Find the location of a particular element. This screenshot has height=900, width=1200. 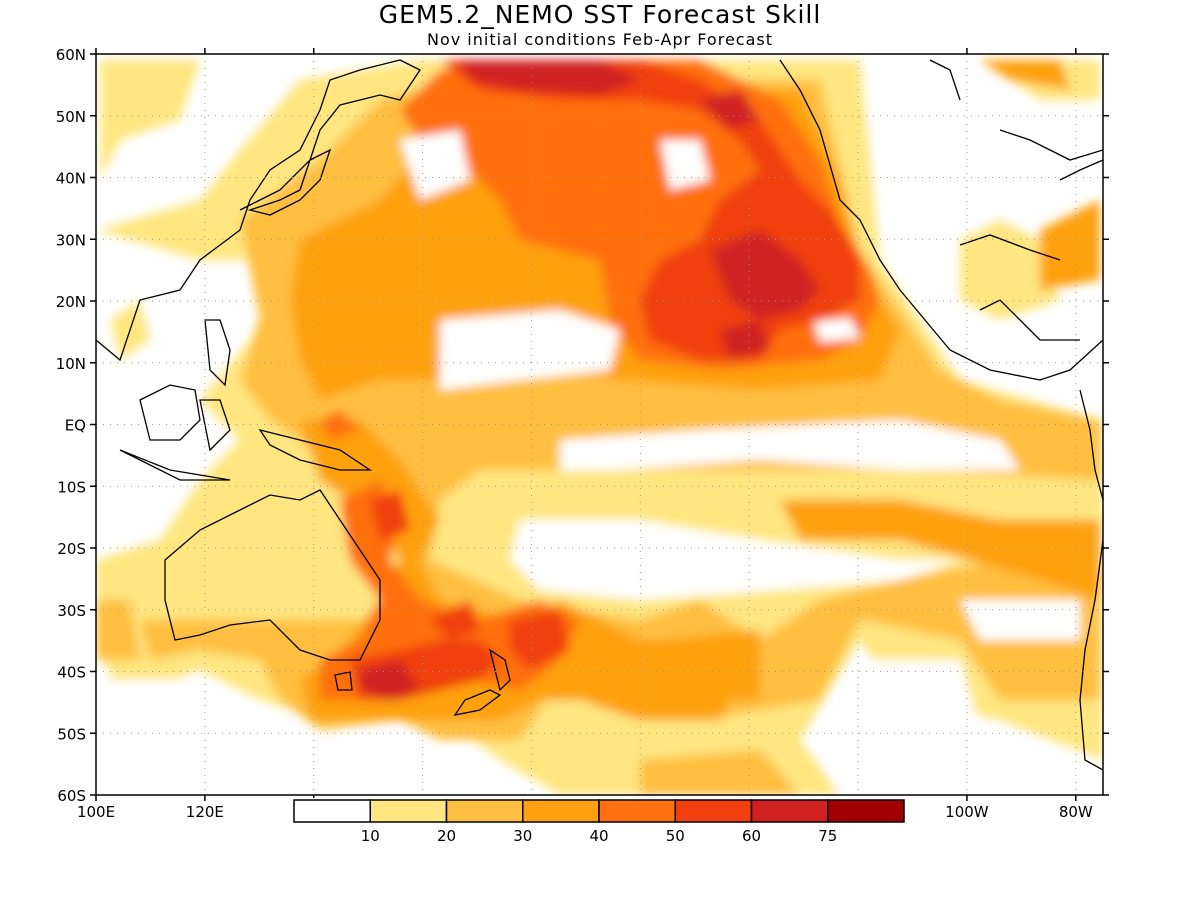

colorbar-label: 50 is located at coordinates (675, 836).